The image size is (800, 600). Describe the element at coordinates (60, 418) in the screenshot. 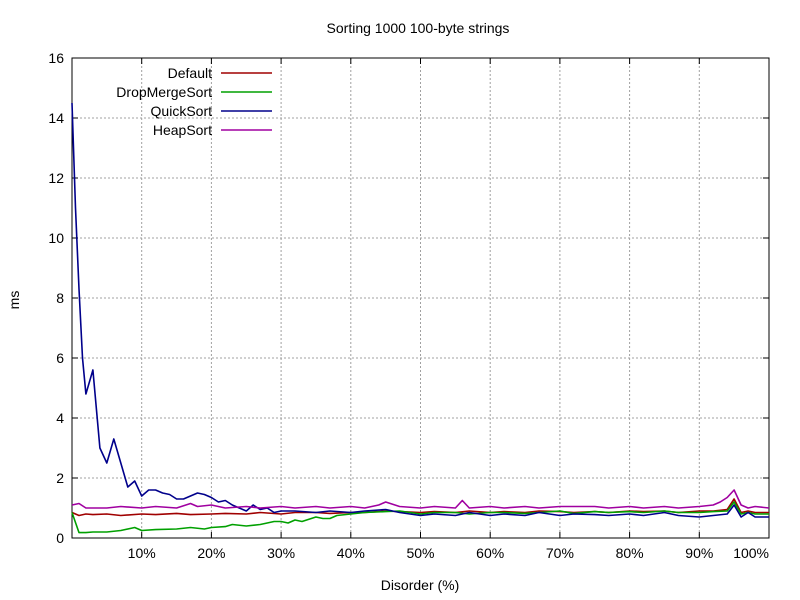

I see `y-tick-label: 4` at that location.